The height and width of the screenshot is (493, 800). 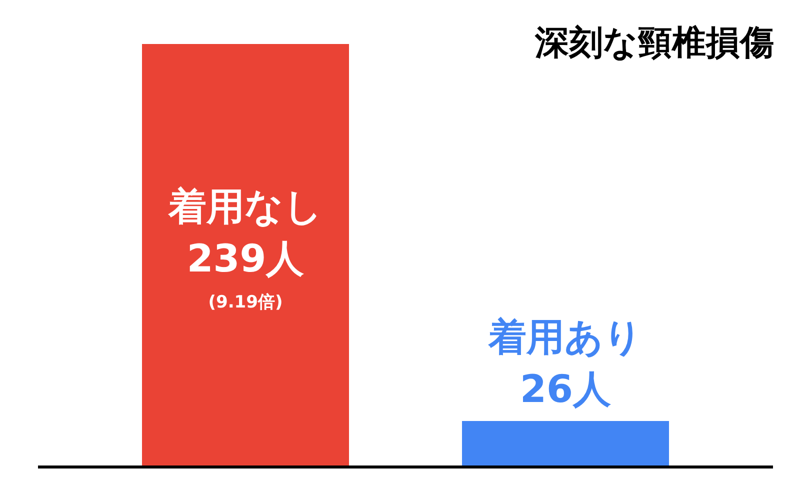 What do you see at coordinates (245, 302) in the screenshot?
I see `annotation: (9.19倍)` at bounding box center [245, 302].